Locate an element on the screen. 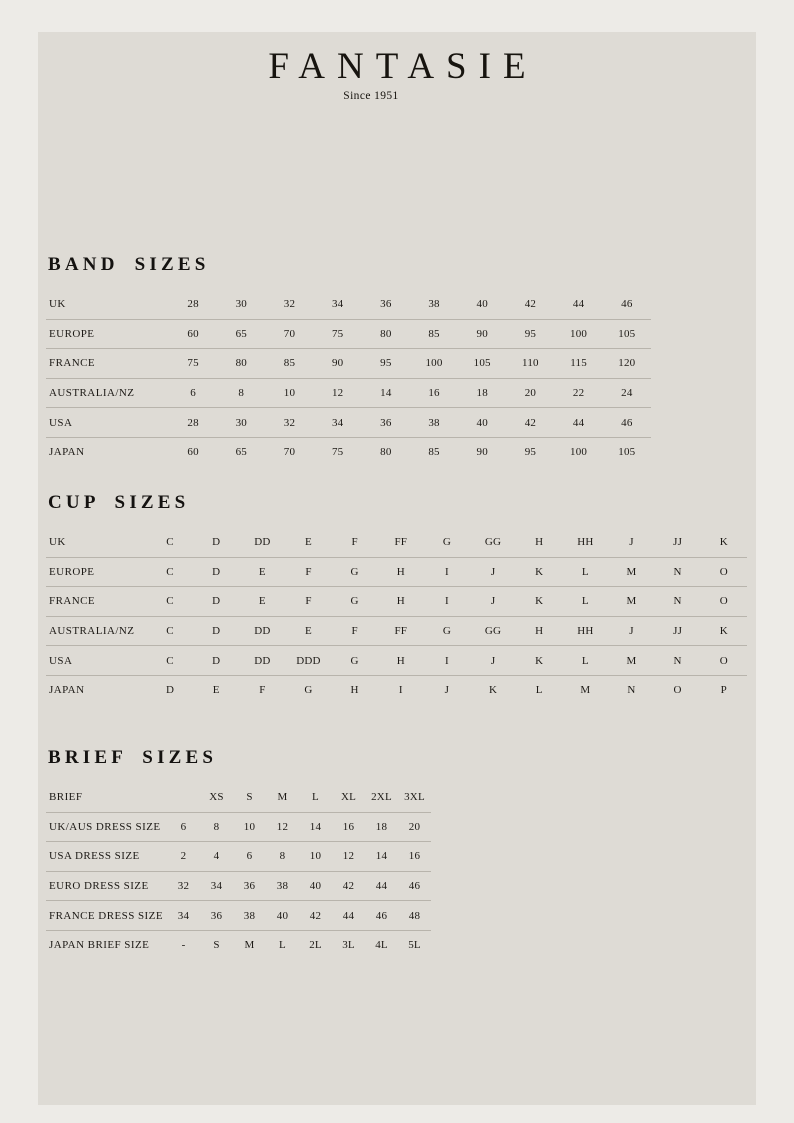  size-cell: 3XL is located at coordinates (414, 798).